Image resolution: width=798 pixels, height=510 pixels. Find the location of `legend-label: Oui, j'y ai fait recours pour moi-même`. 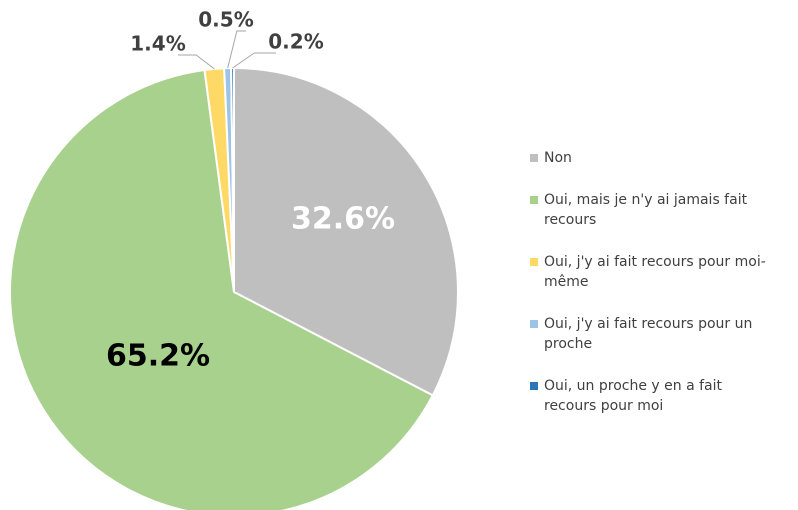

legend-label: Oui, j'y ai fait recours pour moi-même is located at coordinates (655, 272).